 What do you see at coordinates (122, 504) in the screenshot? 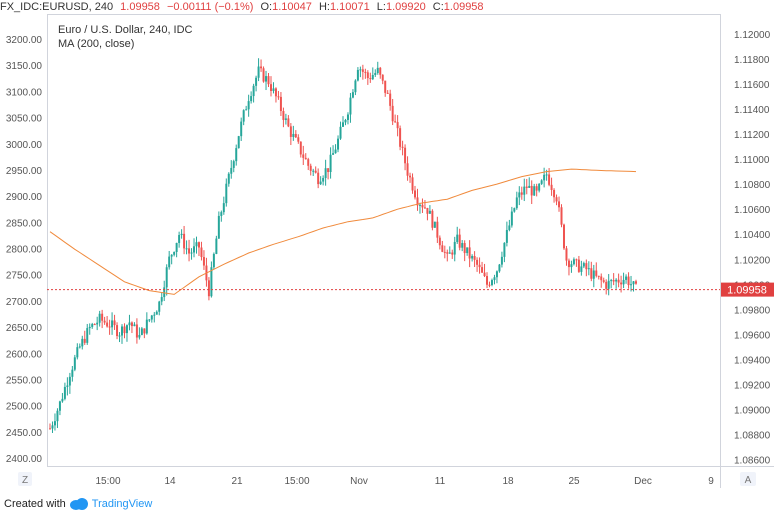
I see `tradingview-brand: TradingView` at bounding box center [122, 504].